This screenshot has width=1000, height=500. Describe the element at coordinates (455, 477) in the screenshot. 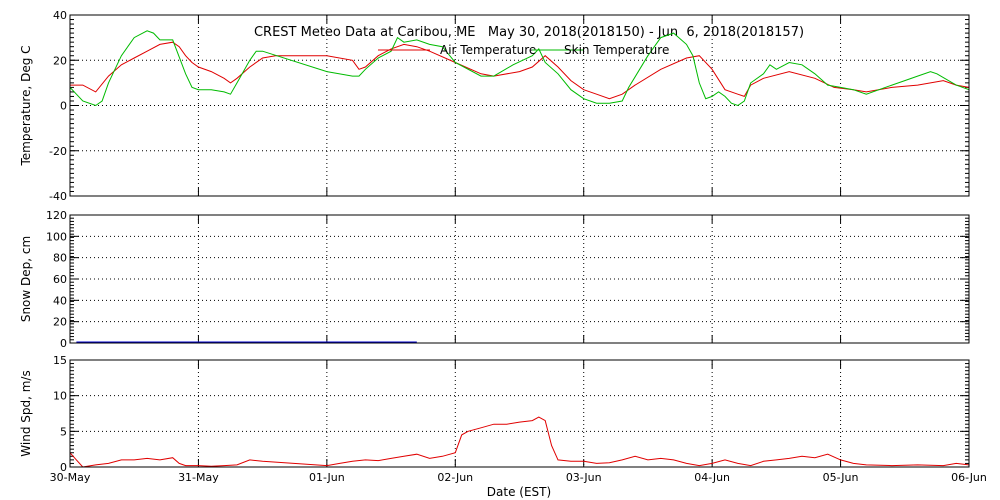

I see `x-tick-label: 02-Jun` at that location.